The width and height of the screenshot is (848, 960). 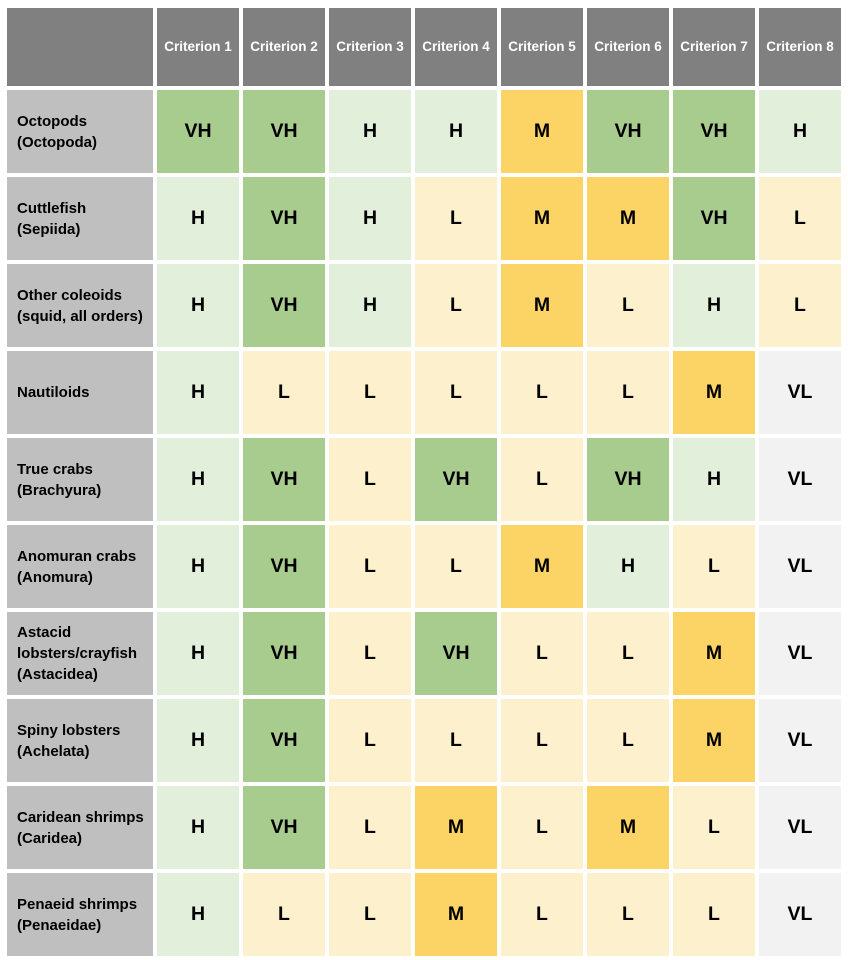 I want to click on column-header: Criterion 7, so click(x=714, y=47).